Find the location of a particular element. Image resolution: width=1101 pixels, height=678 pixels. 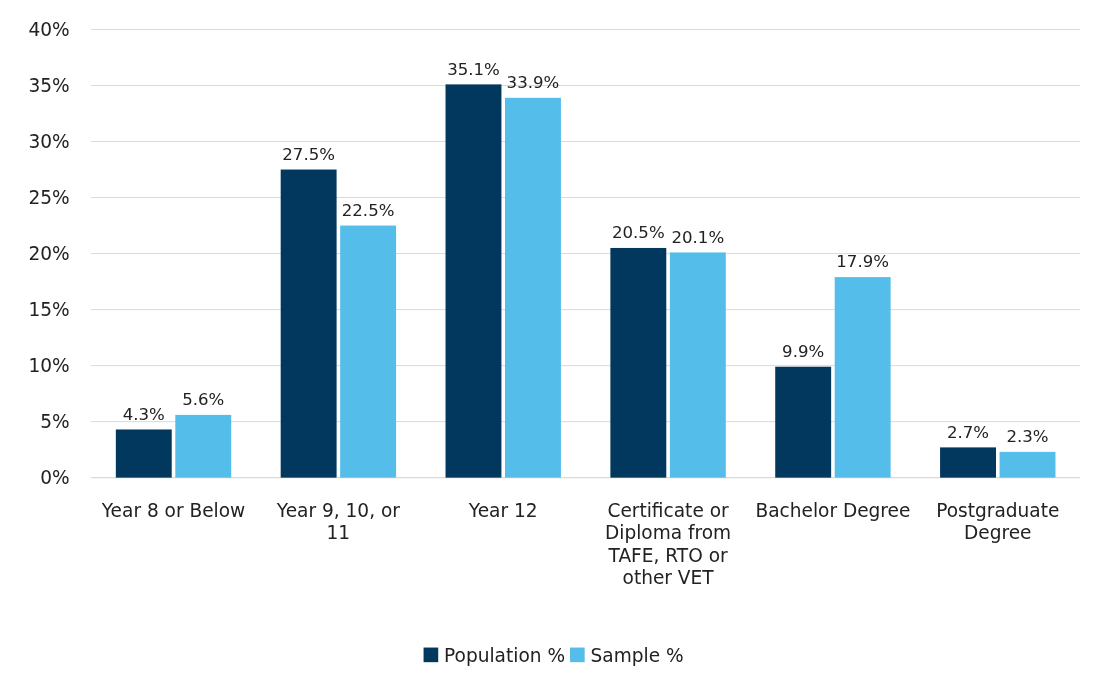

x-tick-label: Certificate or Diploma from TAFE, RTO or other VET is located at coordinates (668, 544).